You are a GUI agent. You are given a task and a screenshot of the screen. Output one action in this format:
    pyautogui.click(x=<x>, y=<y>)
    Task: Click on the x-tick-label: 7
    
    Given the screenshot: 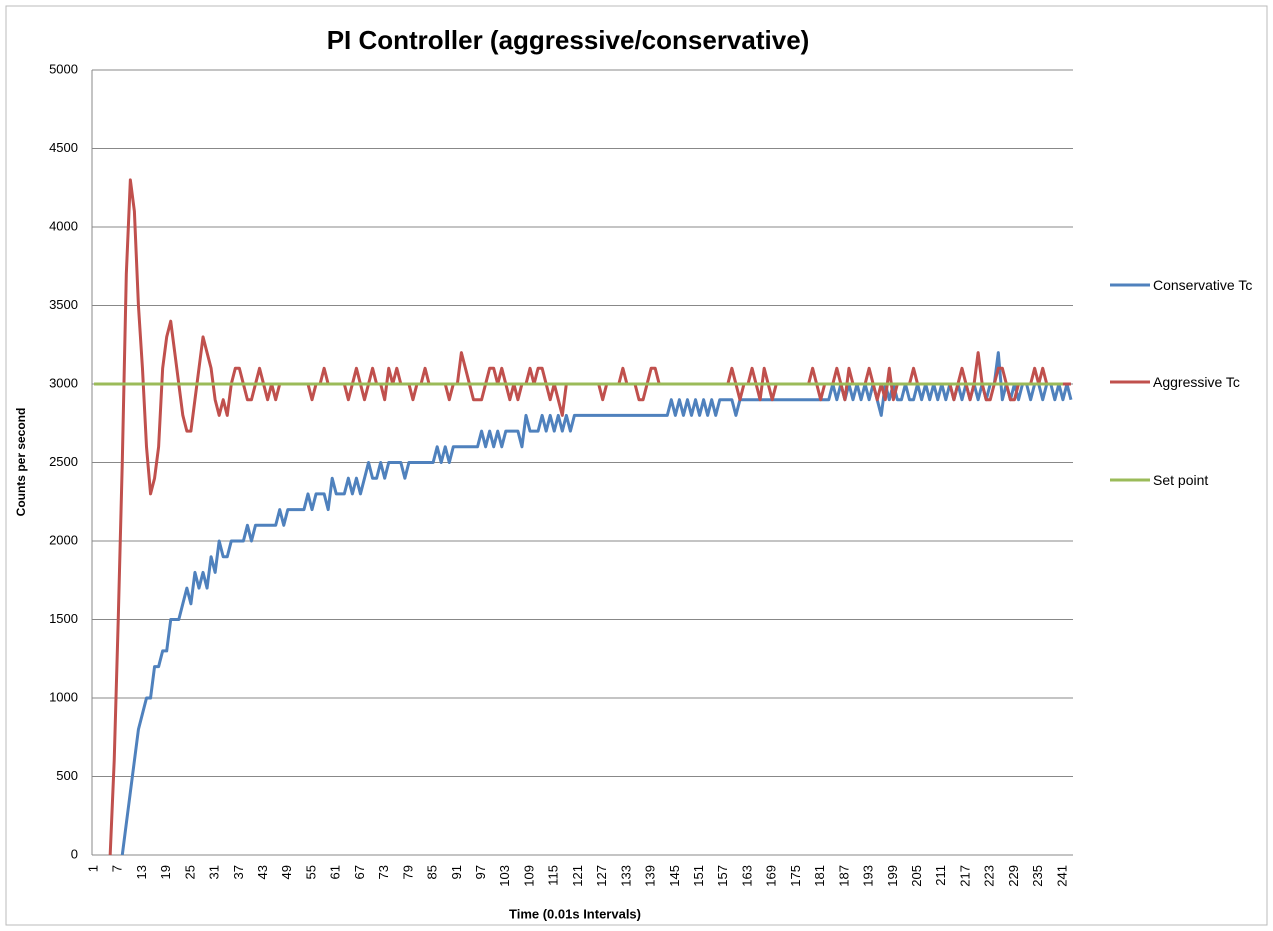 What is the action you would take?
    pyautogui.click(x=117, y=868)
    